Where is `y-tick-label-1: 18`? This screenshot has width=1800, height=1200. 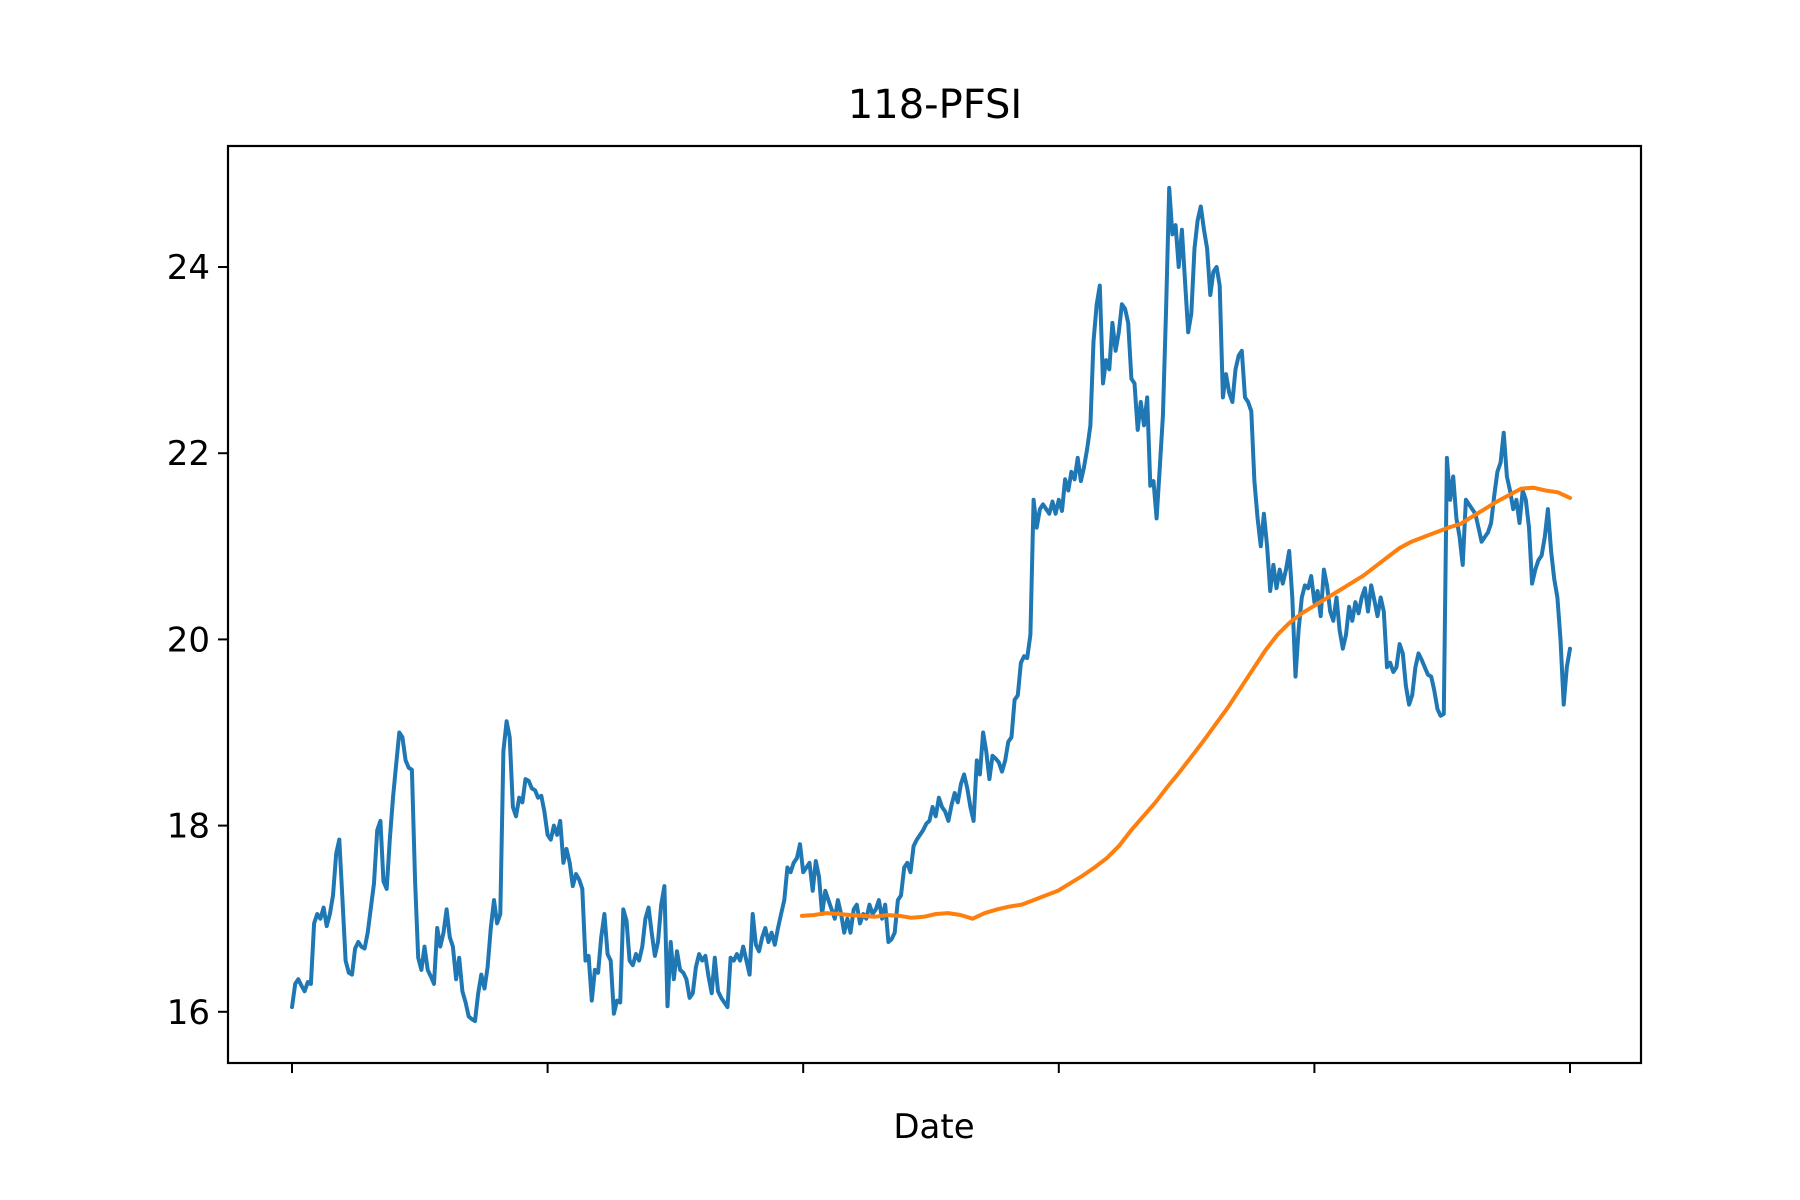
y-tick-label-1: 18 is located at coordinates (188, 827).